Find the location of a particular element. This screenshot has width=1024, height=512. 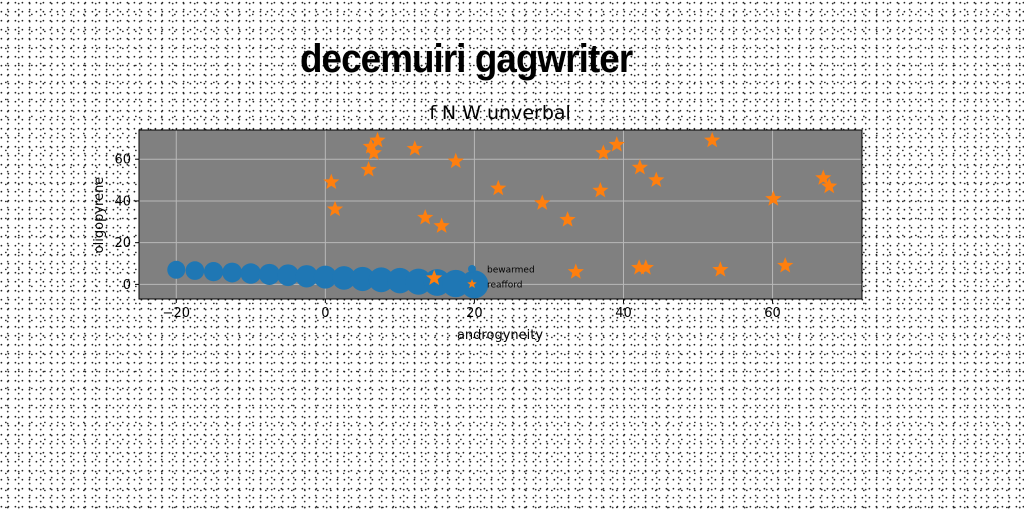

x-tick-label: 40 is located at coordinates (623, 313).